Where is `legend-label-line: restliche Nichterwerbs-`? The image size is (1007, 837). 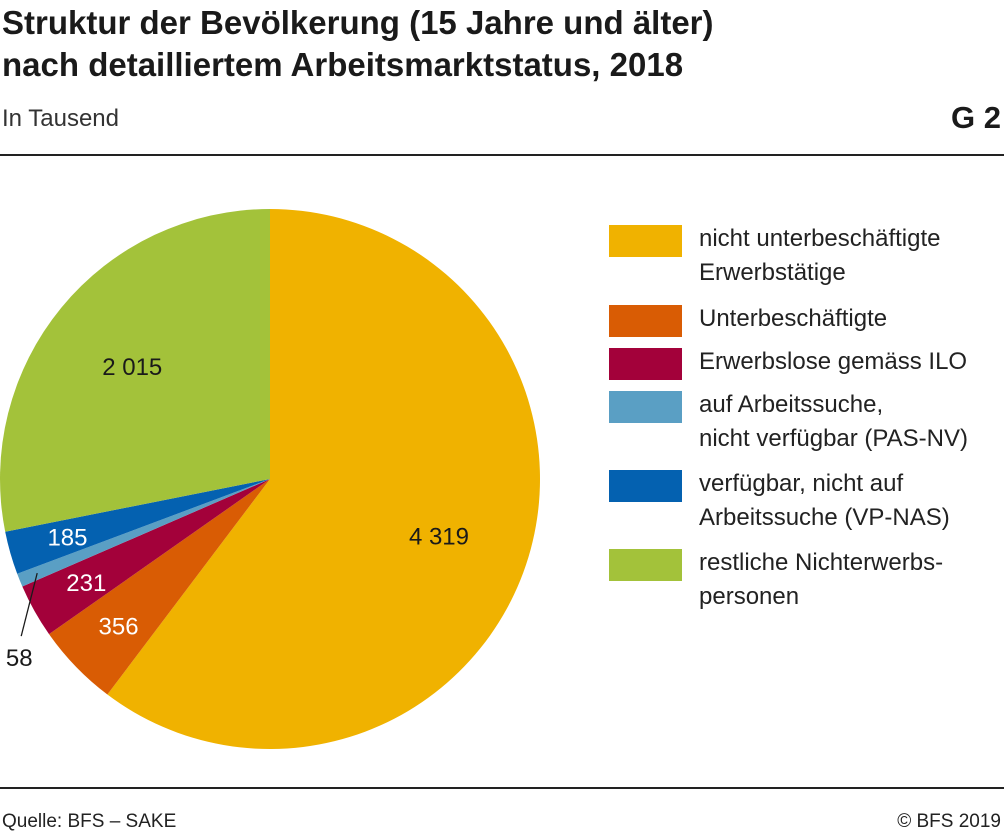 legend-label-line: restliche Nichterwerbs- is located at coordinates (821, 562).